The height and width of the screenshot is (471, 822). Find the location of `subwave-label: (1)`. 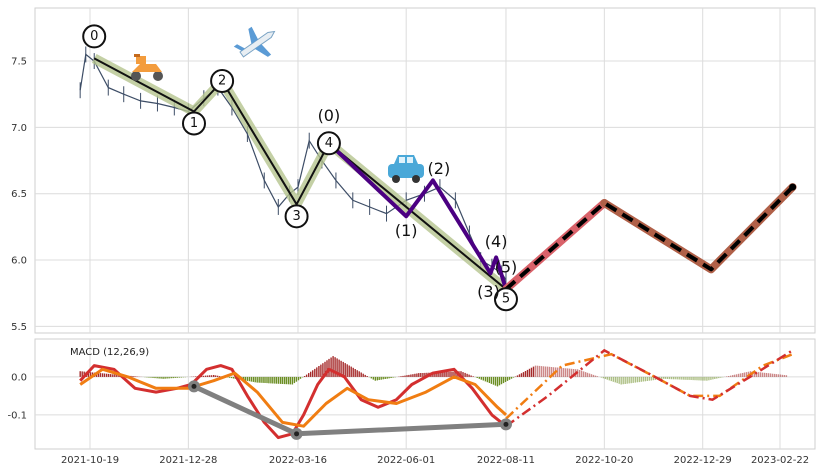

subwave-label: (1) is located at coordinates (406, 230).